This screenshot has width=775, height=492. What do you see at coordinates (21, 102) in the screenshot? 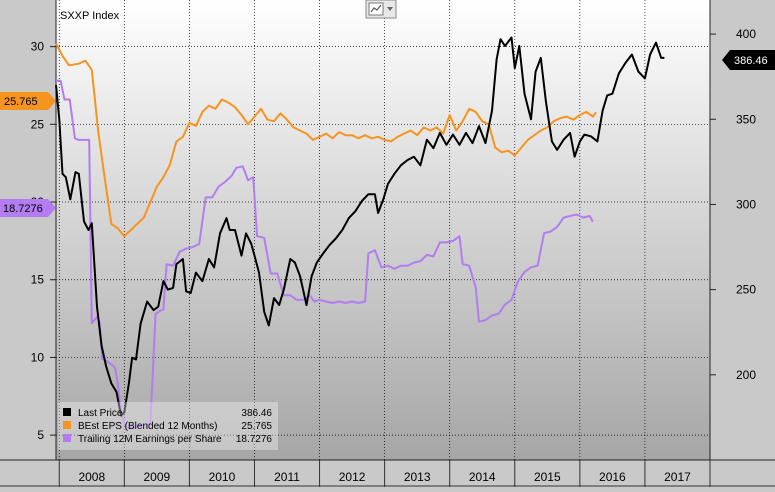
I see `best-eps-badge-label: 25.765` at bounding box center [21, 102].